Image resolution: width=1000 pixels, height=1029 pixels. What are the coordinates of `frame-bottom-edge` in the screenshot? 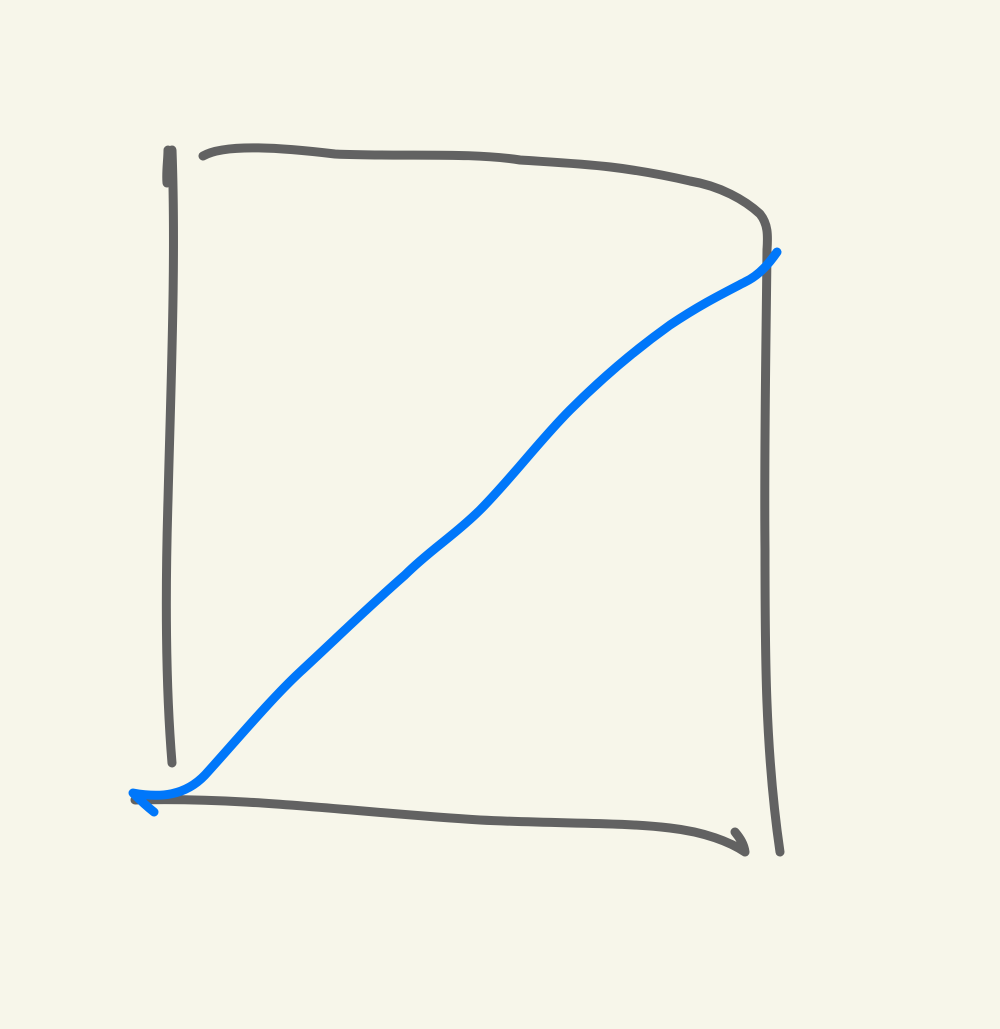 It's located at (440, 826).